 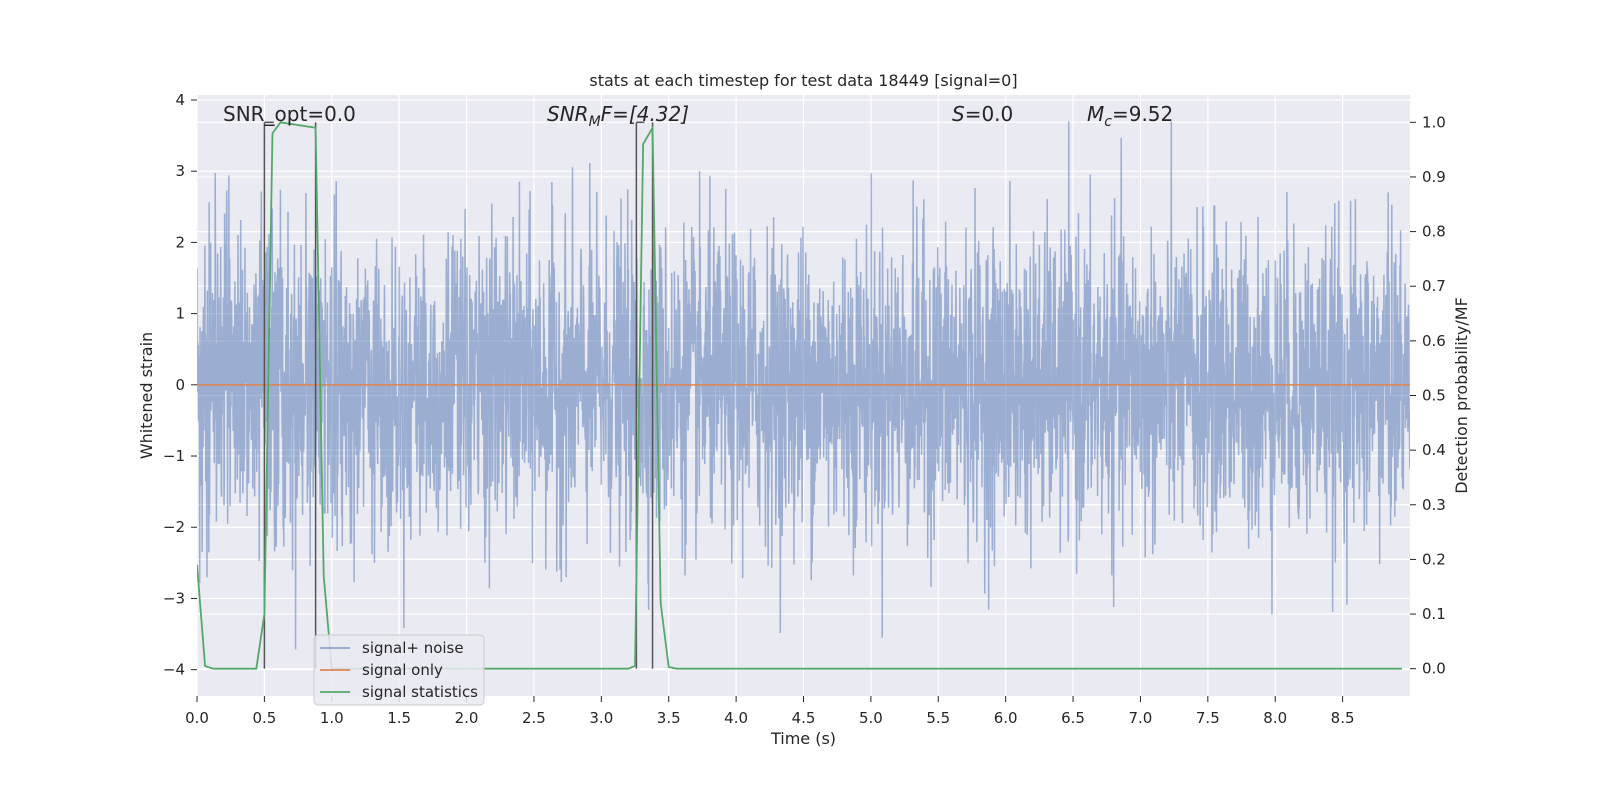 What do you see at coordinates (174, 670) in the screenshot?
I see `y-tick-label-left: −4` at bounding box center [174, 670].